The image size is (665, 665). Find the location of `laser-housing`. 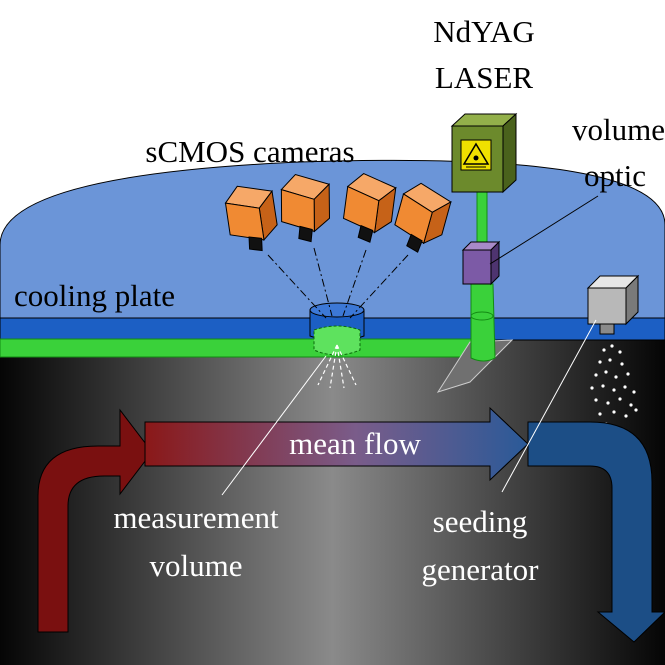

laser-housing is located at coordinates (484, 153).